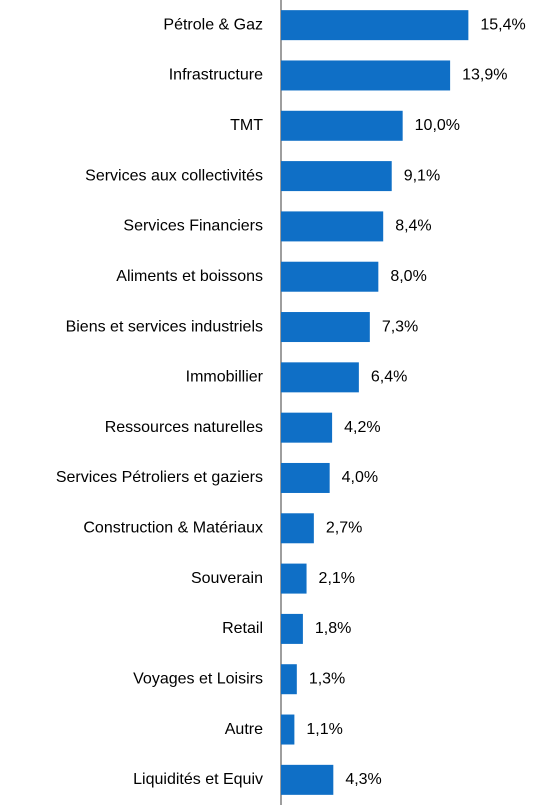 This screenshot has width=539, height=805. Describe the element at coordinates (174, 175) in the screenshot. I see `category-label: Services aux collectivités` at that location.